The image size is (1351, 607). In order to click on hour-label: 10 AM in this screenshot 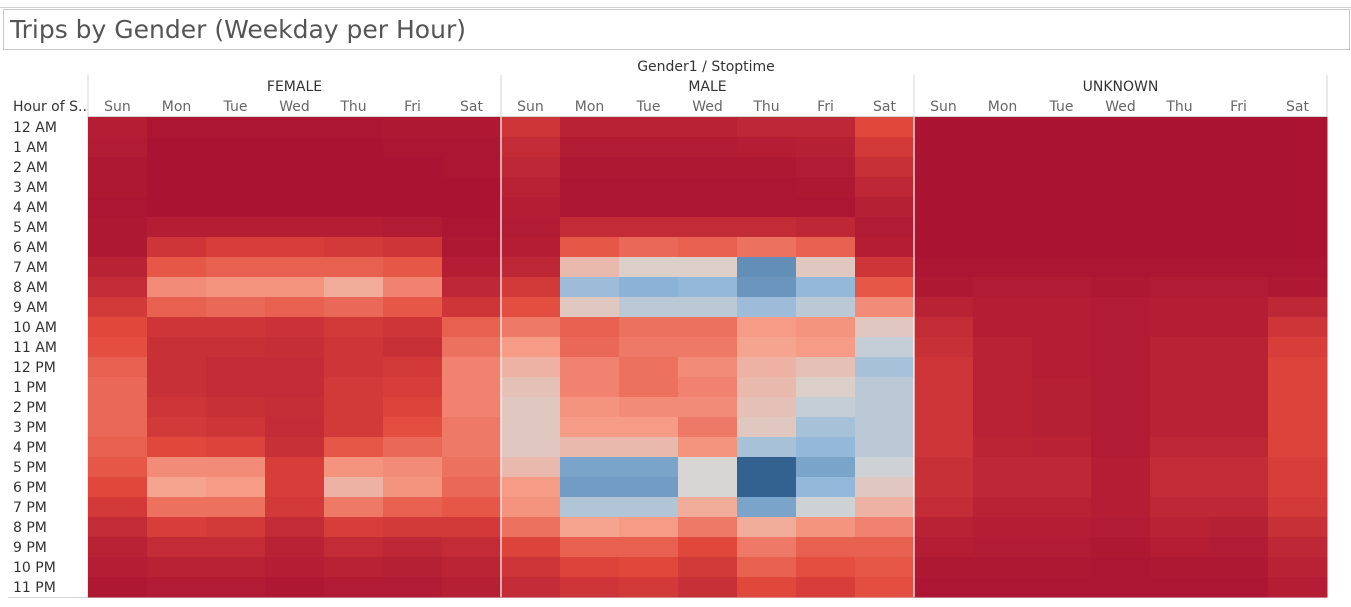, I will do `click(35, 328)`.